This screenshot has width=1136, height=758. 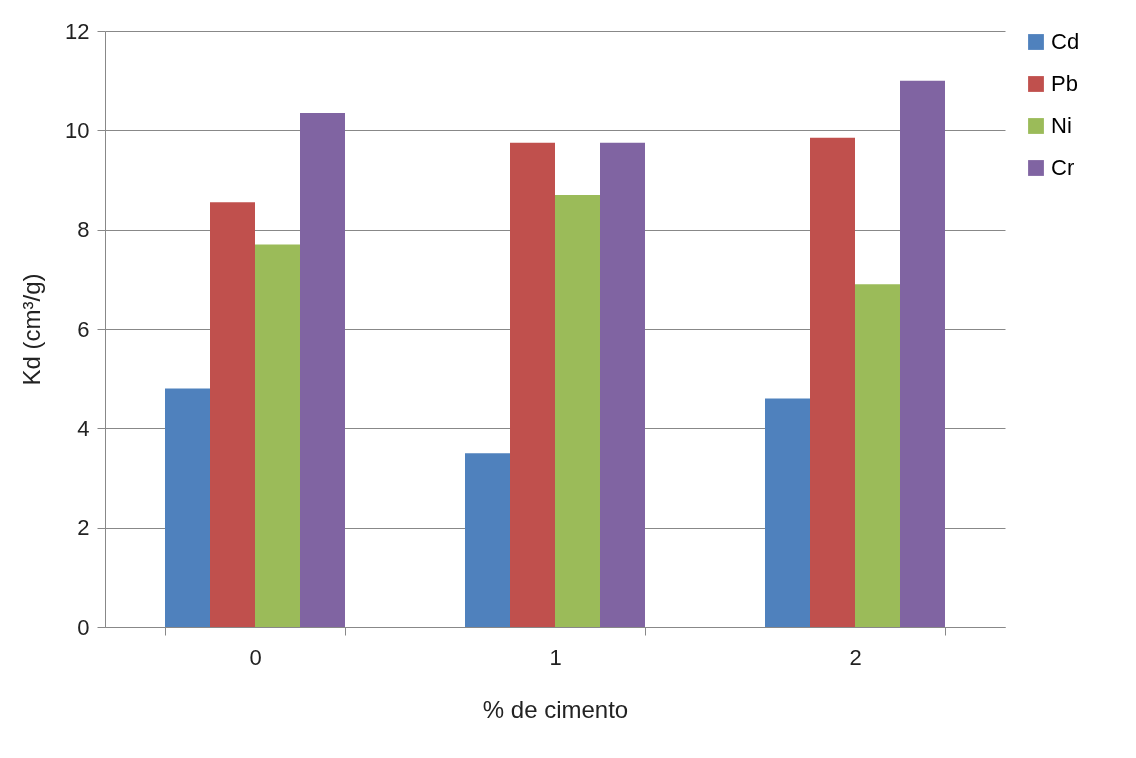 What do you see at coordinates (32, 329) in the screenshot?
I see `y-axis-title: Kd (cm³/g)` at bounding box center [32, 329].